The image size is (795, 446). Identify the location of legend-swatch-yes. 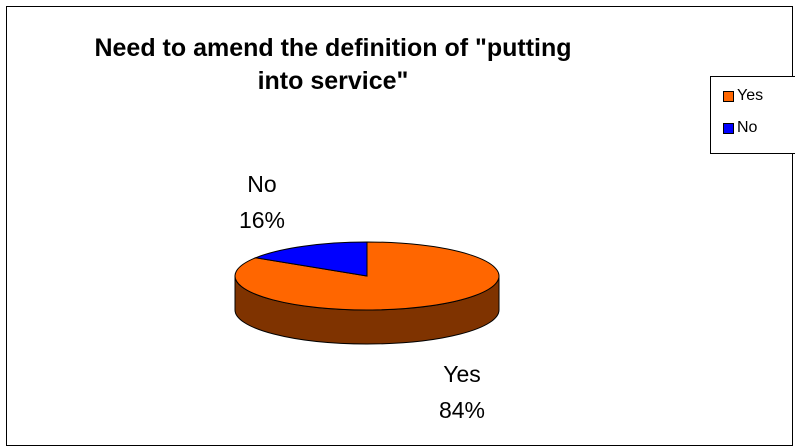
(728, 96).